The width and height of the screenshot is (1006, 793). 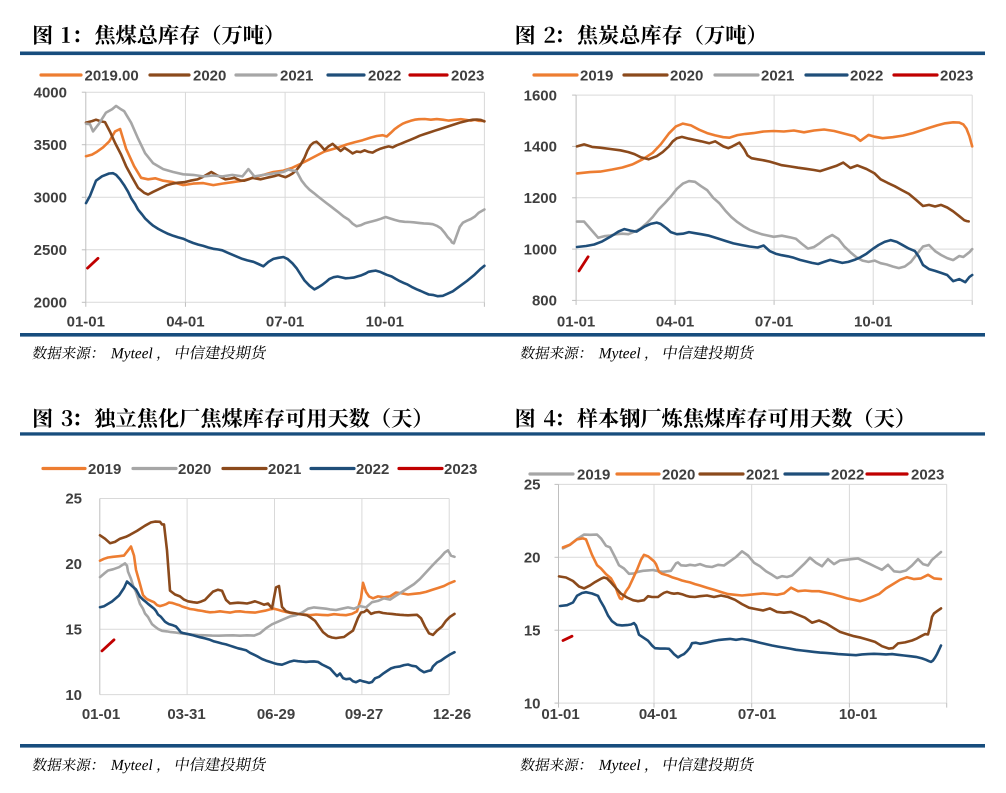 What do you see at coordinates (112, 75) in the screenshot?
I see `svg-text: 2019.00` at bounding box center [112, 75].